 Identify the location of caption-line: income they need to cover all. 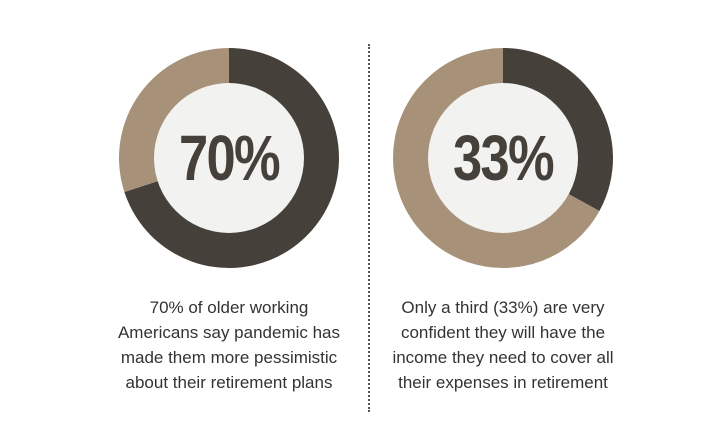
(503, 357).